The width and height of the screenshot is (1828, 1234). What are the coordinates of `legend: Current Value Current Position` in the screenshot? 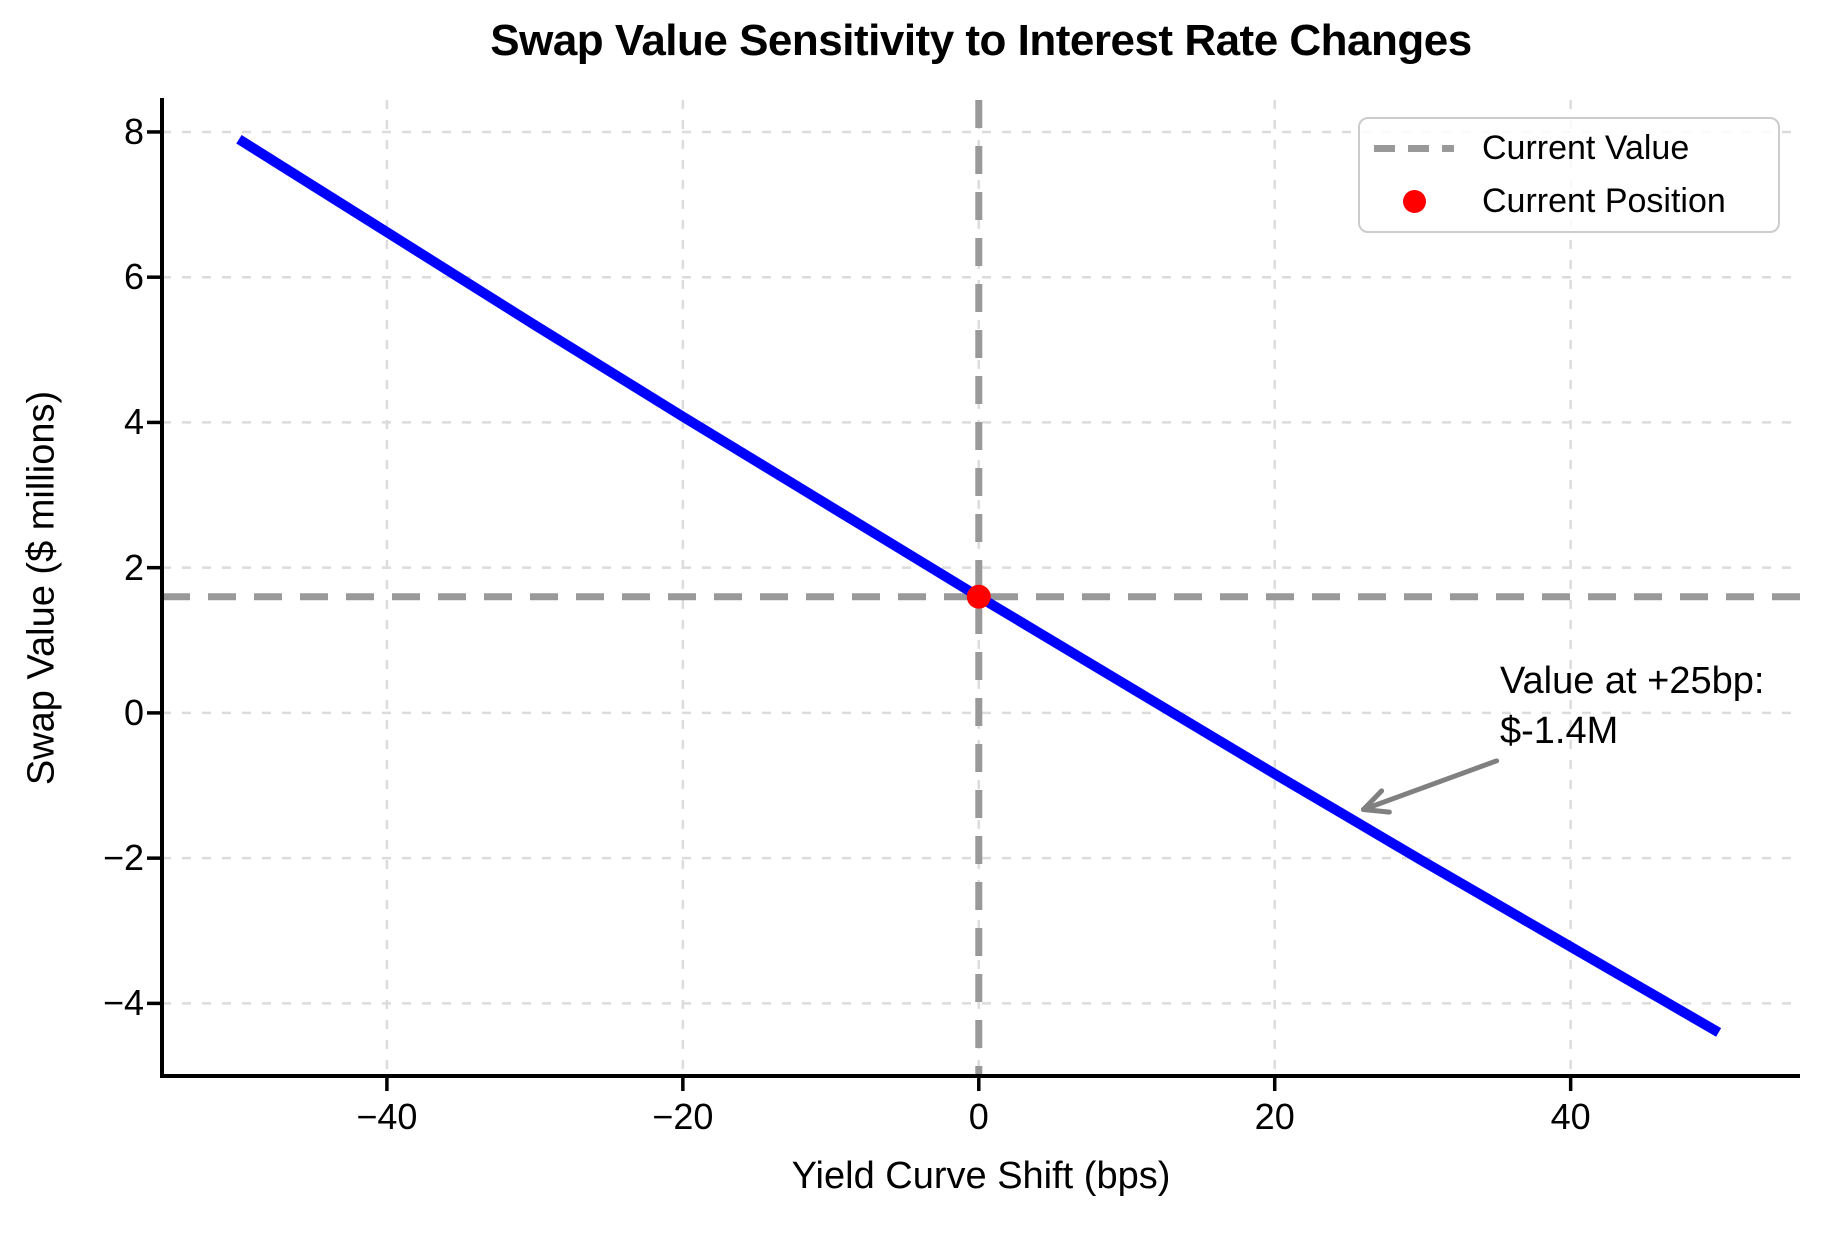 It's located at (1569, 175).